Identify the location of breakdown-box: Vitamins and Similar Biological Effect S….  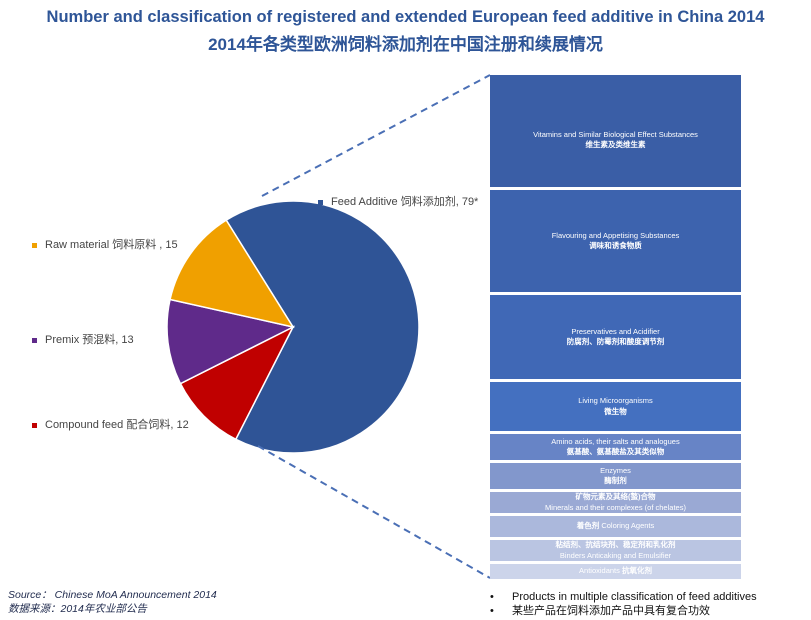
(615, 131).